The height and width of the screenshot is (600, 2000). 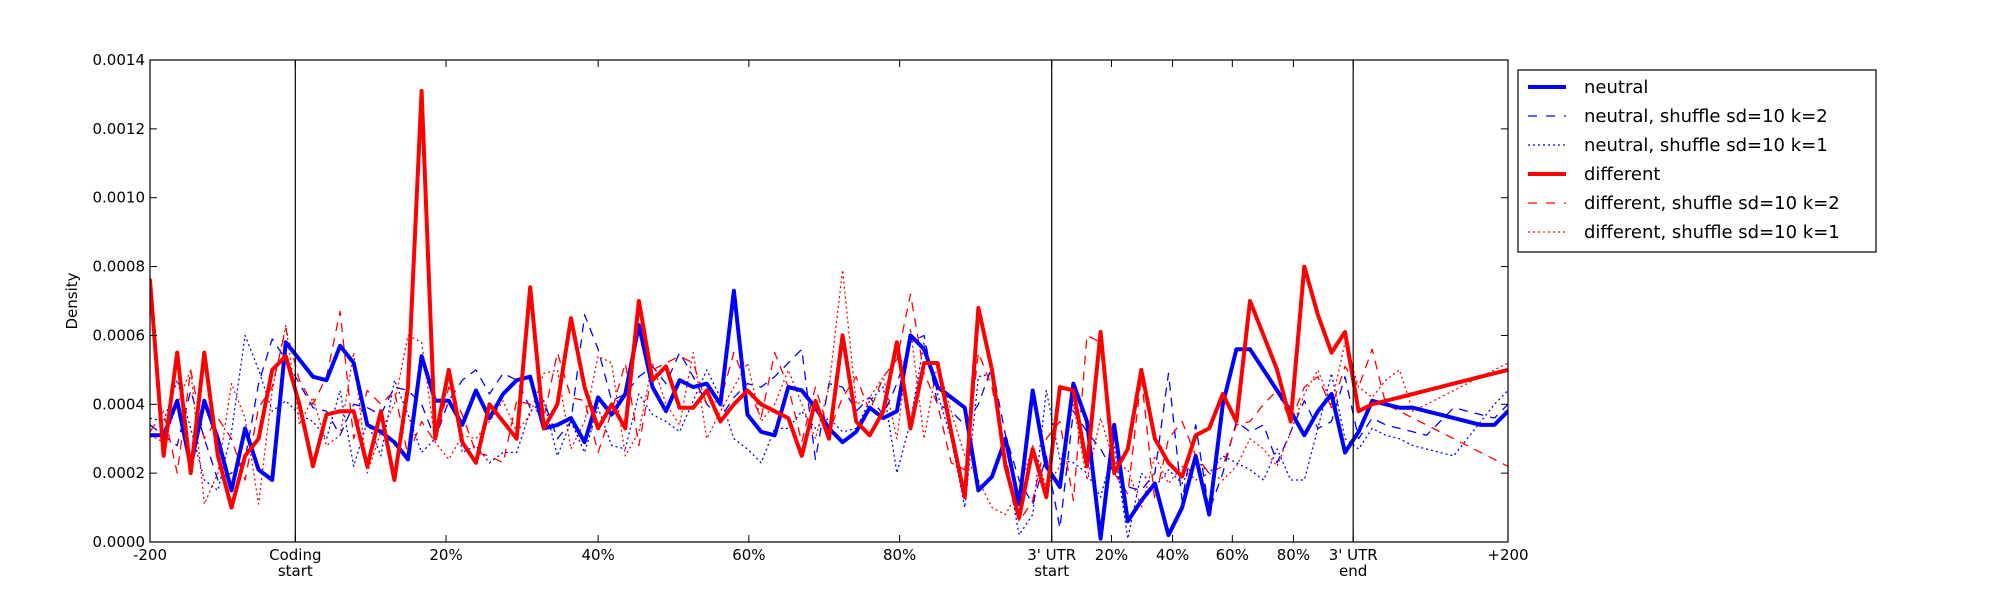 What do you see at coordinates (119, 60) in the screenshot?
I see `y-tick-label: 0.0014` at bounding box center [119, 60].